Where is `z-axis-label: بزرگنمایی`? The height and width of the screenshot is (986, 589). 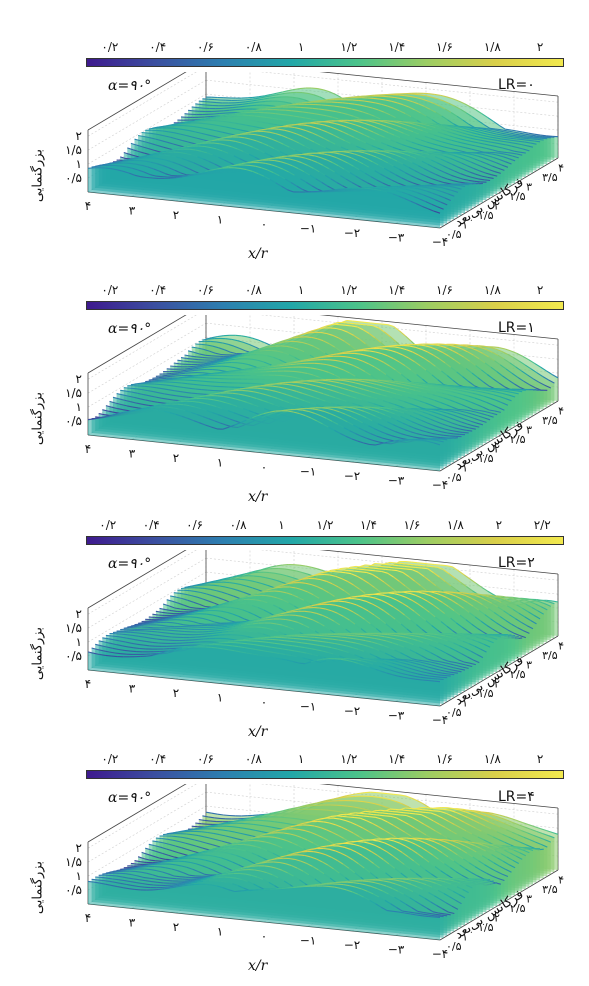
z-axis-label: بزرگنمایی is located at coordinates (38, 176).